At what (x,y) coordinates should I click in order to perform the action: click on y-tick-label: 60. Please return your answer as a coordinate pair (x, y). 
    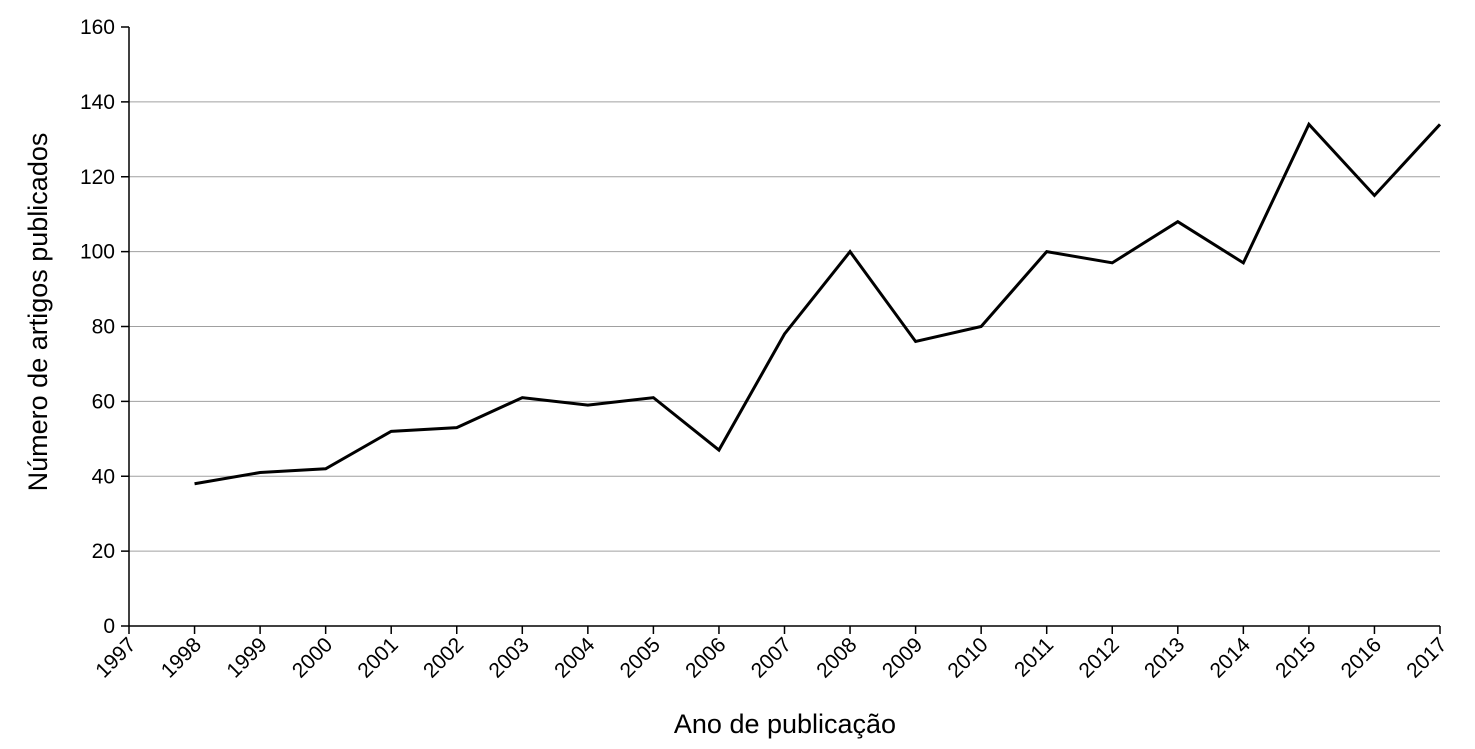
    Looking at the image, I should click on (103, 401).